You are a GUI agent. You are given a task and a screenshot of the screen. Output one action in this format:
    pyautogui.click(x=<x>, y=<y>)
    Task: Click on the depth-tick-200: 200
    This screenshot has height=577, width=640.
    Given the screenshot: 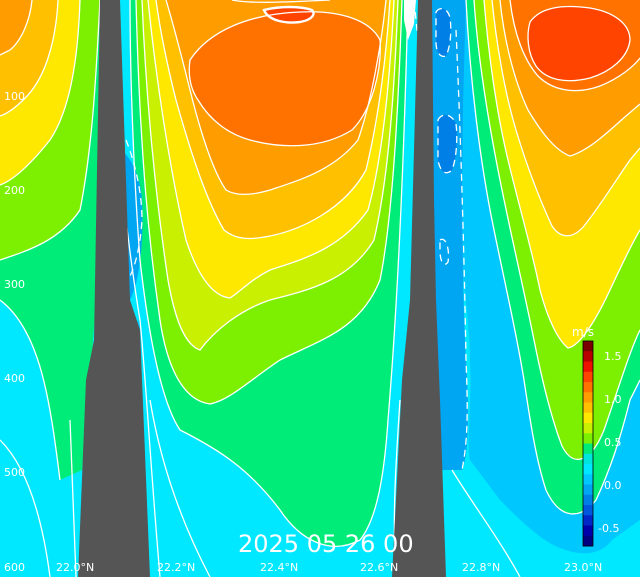 What is the action you would take?
    pyautogui.click(x=14, y=190)
    